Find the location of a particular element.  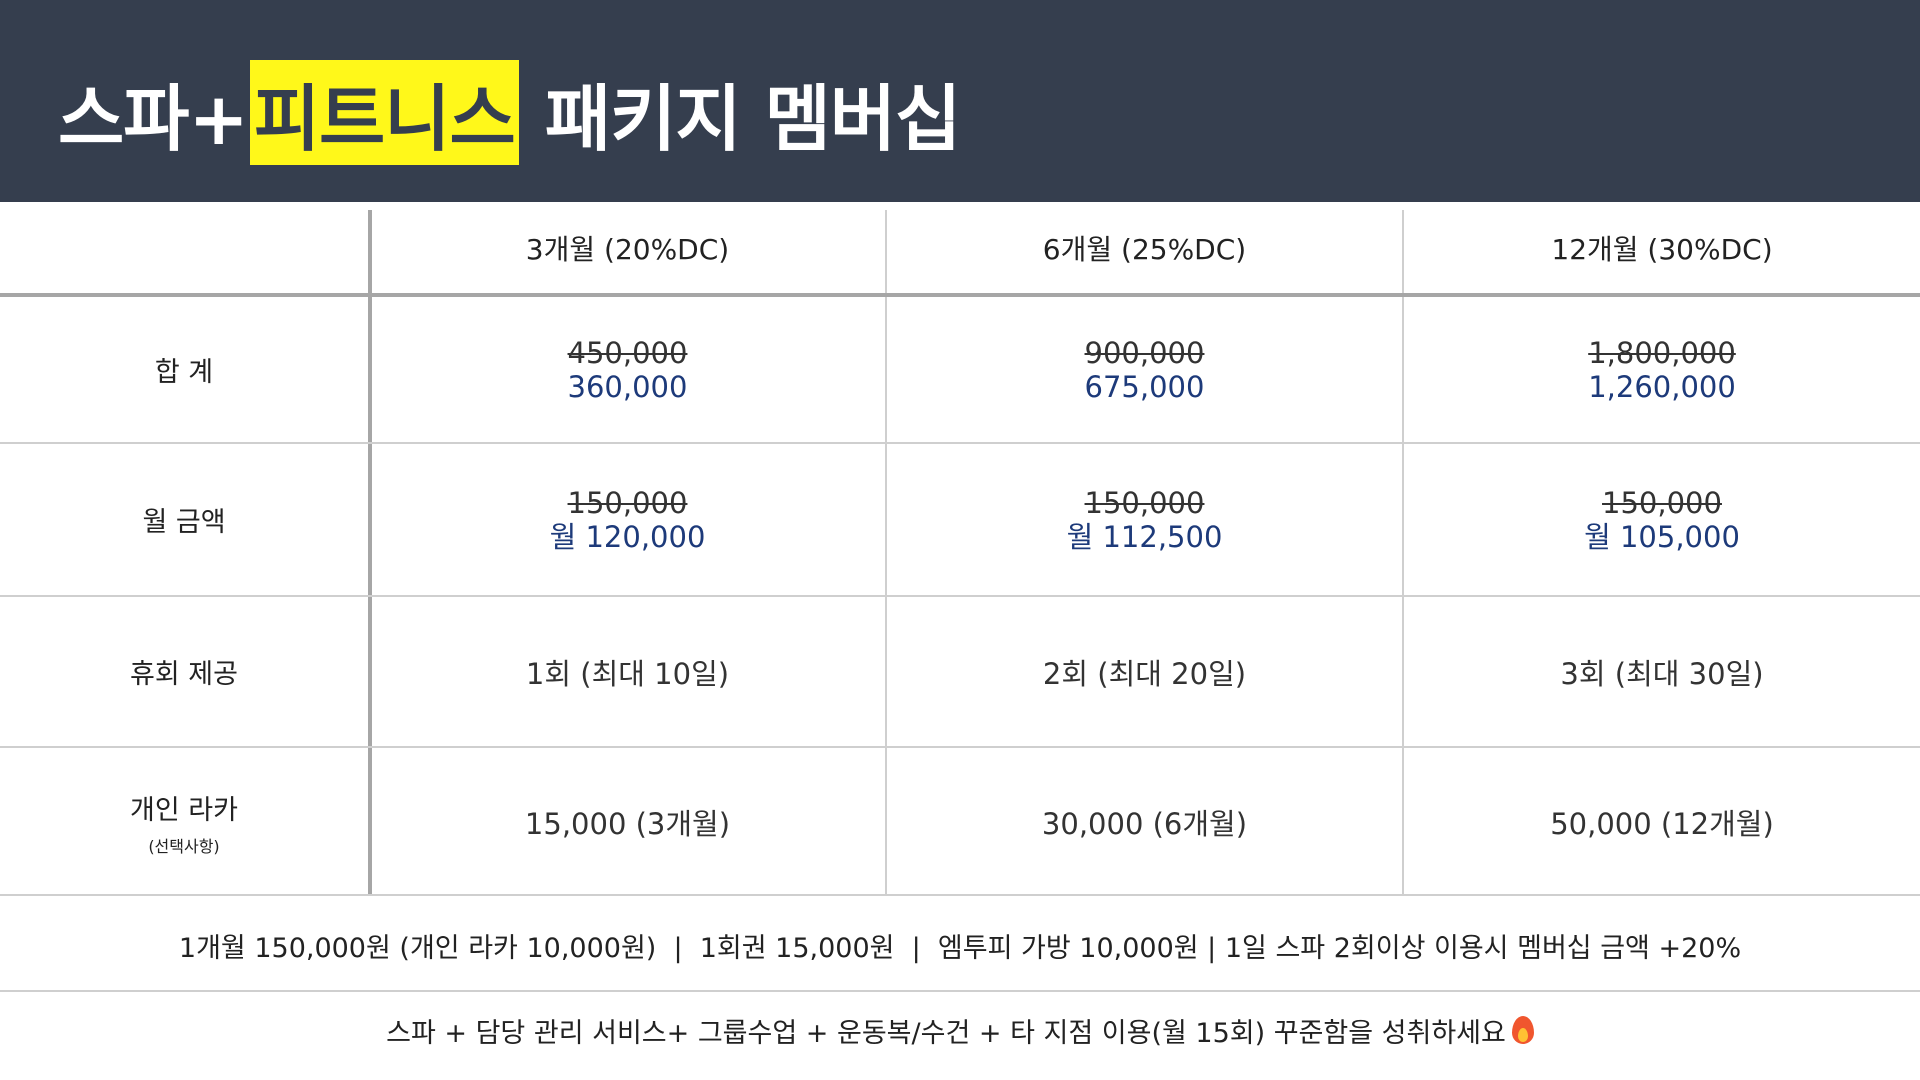

row-sublabel: (선택사항) is located at coordinates (184, 846).